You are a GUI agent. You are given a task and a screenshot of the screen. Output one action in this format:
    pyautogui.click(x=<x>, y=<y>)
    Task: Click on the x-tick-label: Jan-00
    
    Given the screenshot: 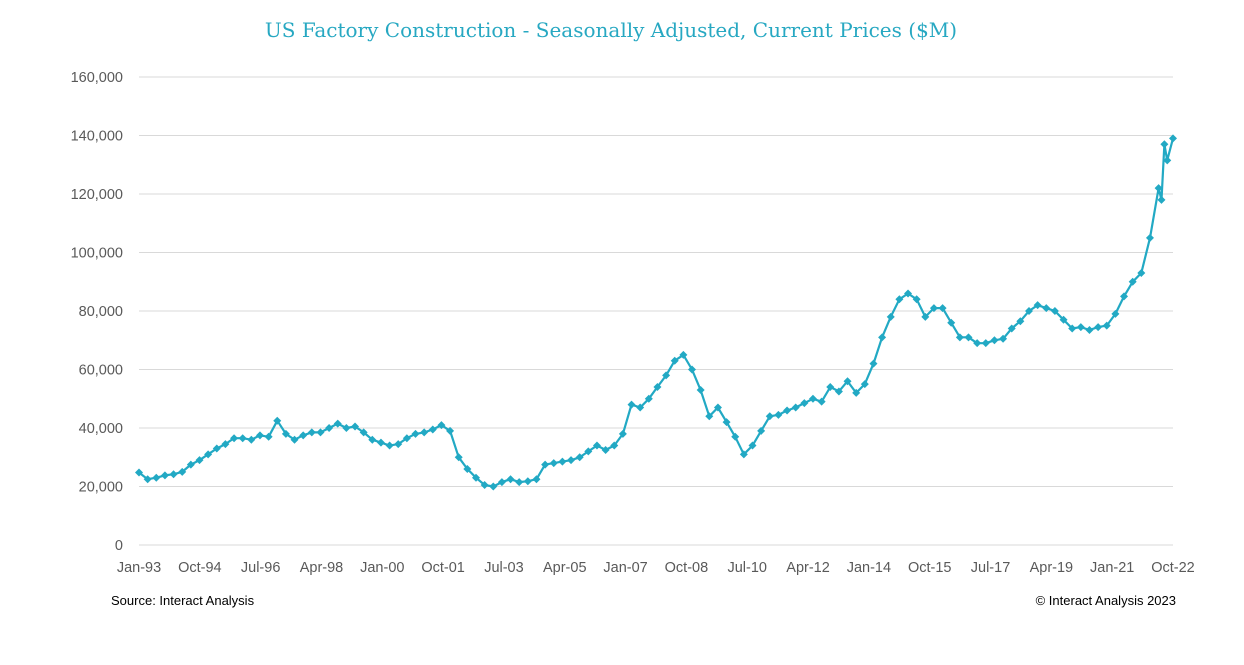 What is the action you would take?
    pyautogui.click(x=382, y=568)
    